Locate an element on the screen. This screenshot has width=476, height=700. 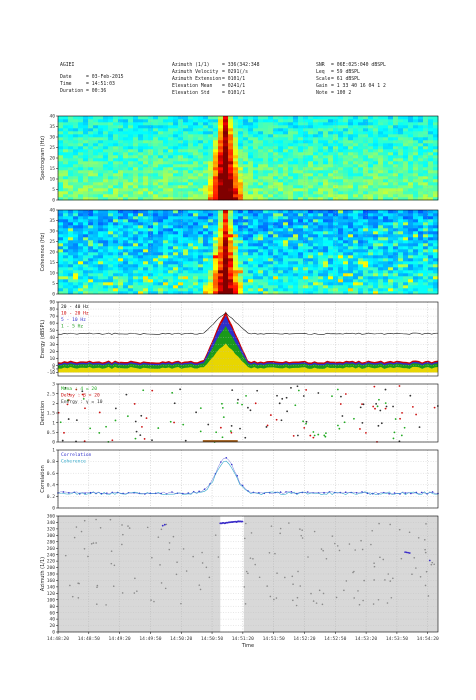
header-right-label: Note is located at coordinates (322, 93).